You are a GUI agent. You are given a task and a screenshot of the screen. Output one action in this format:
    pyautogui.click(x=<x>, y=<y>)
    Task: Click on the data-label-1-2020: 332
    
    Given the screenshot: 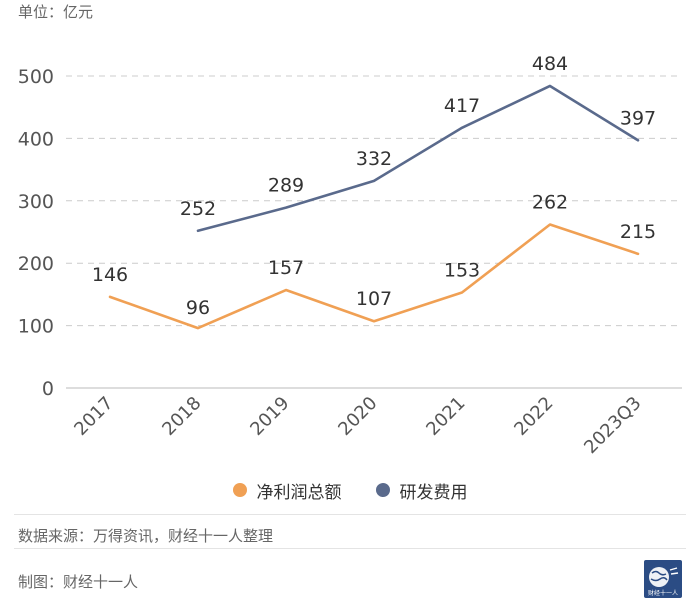 What is the action you would take?
    pyautogui.click(x=374, y=159)
    